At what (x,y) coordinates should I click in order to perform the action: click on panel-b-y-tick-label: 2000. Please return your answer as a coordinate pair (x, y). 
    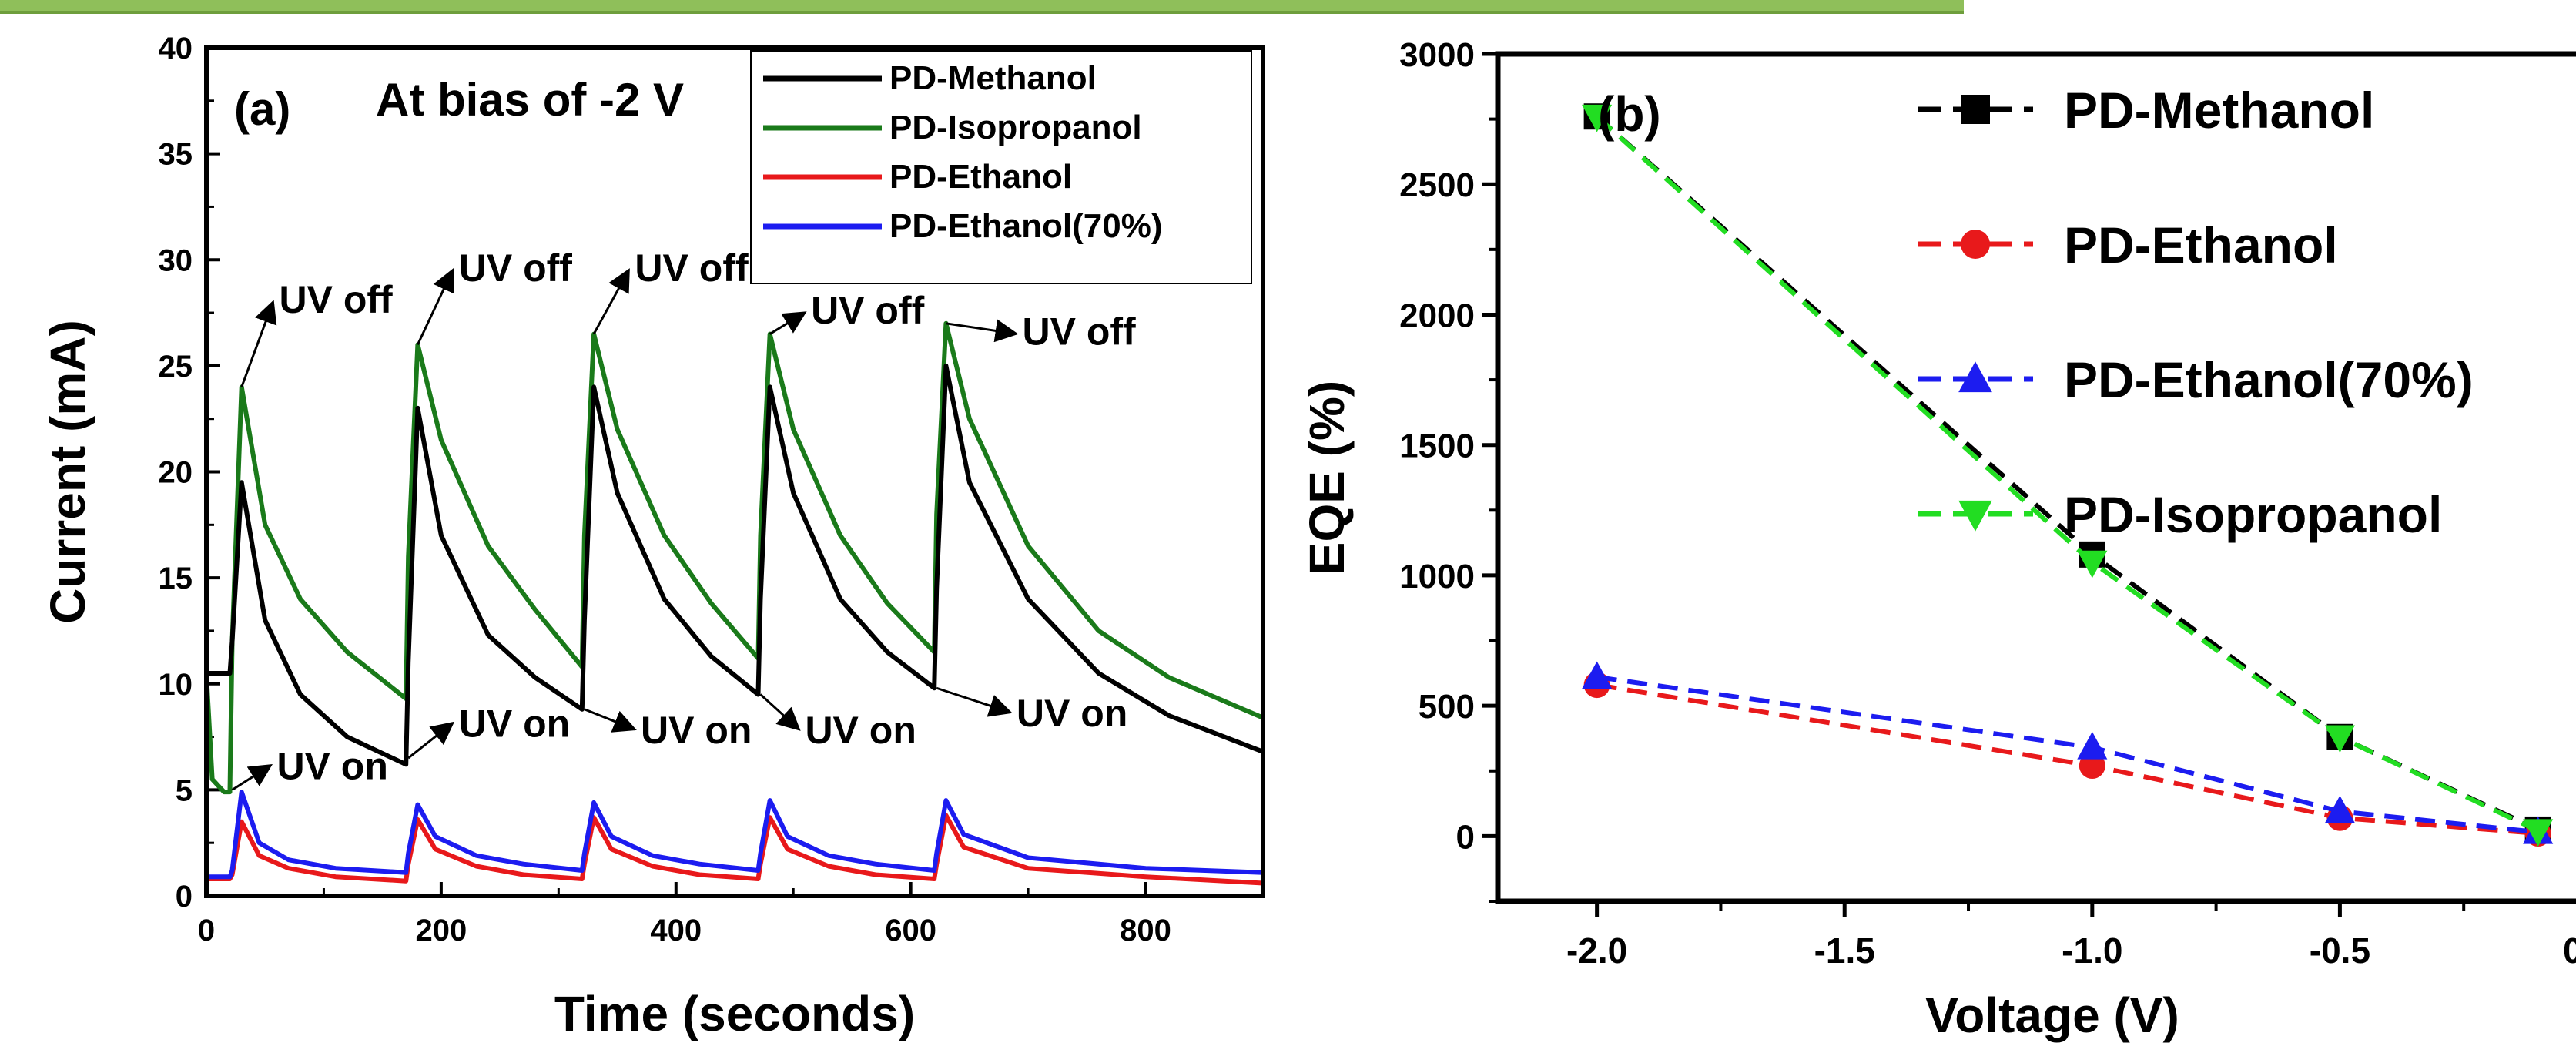
    Looking at the image, I should click on (1437, 315).